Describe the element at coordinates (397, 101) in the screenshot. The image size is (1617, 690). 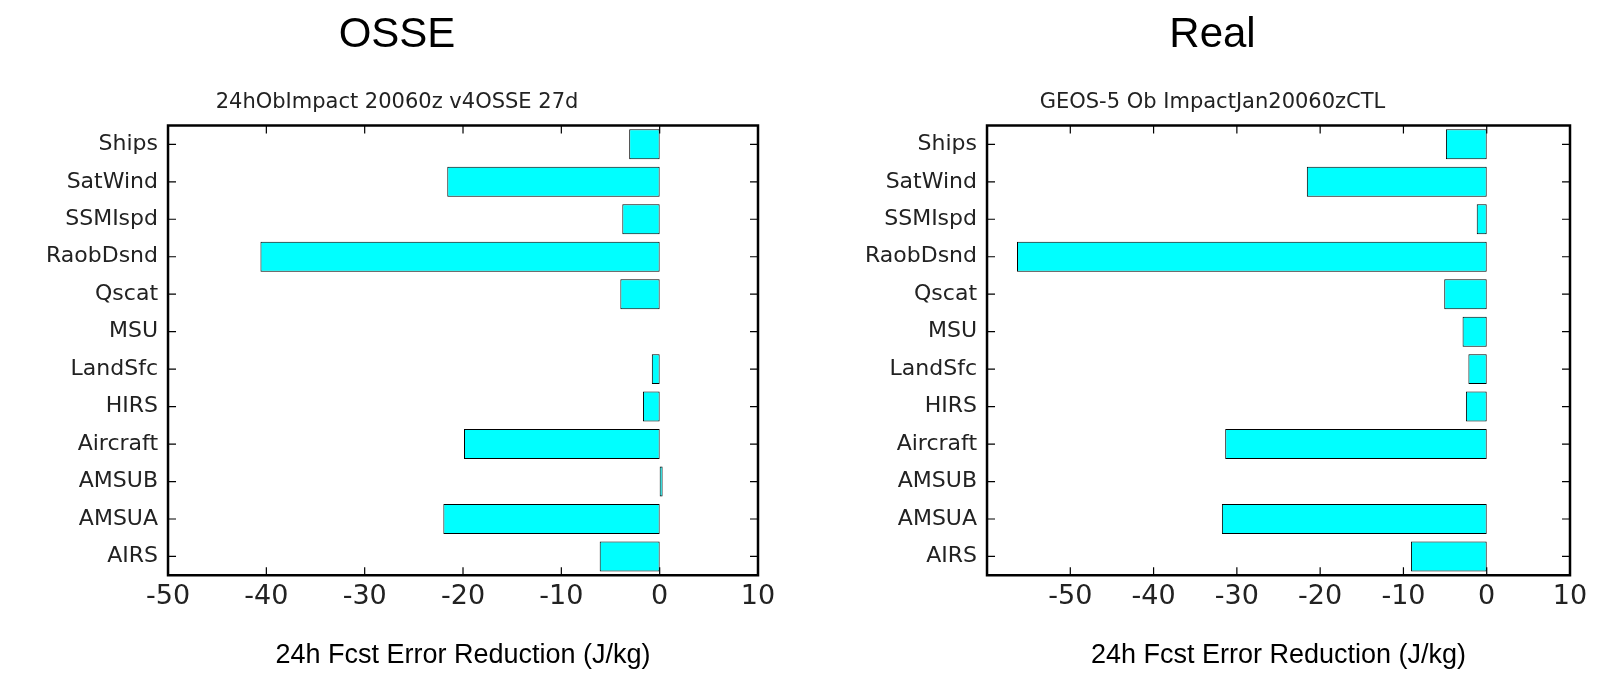
I see `chart-subtitle: 24hObImpact 20060z v4OSSE 27d` at that location.